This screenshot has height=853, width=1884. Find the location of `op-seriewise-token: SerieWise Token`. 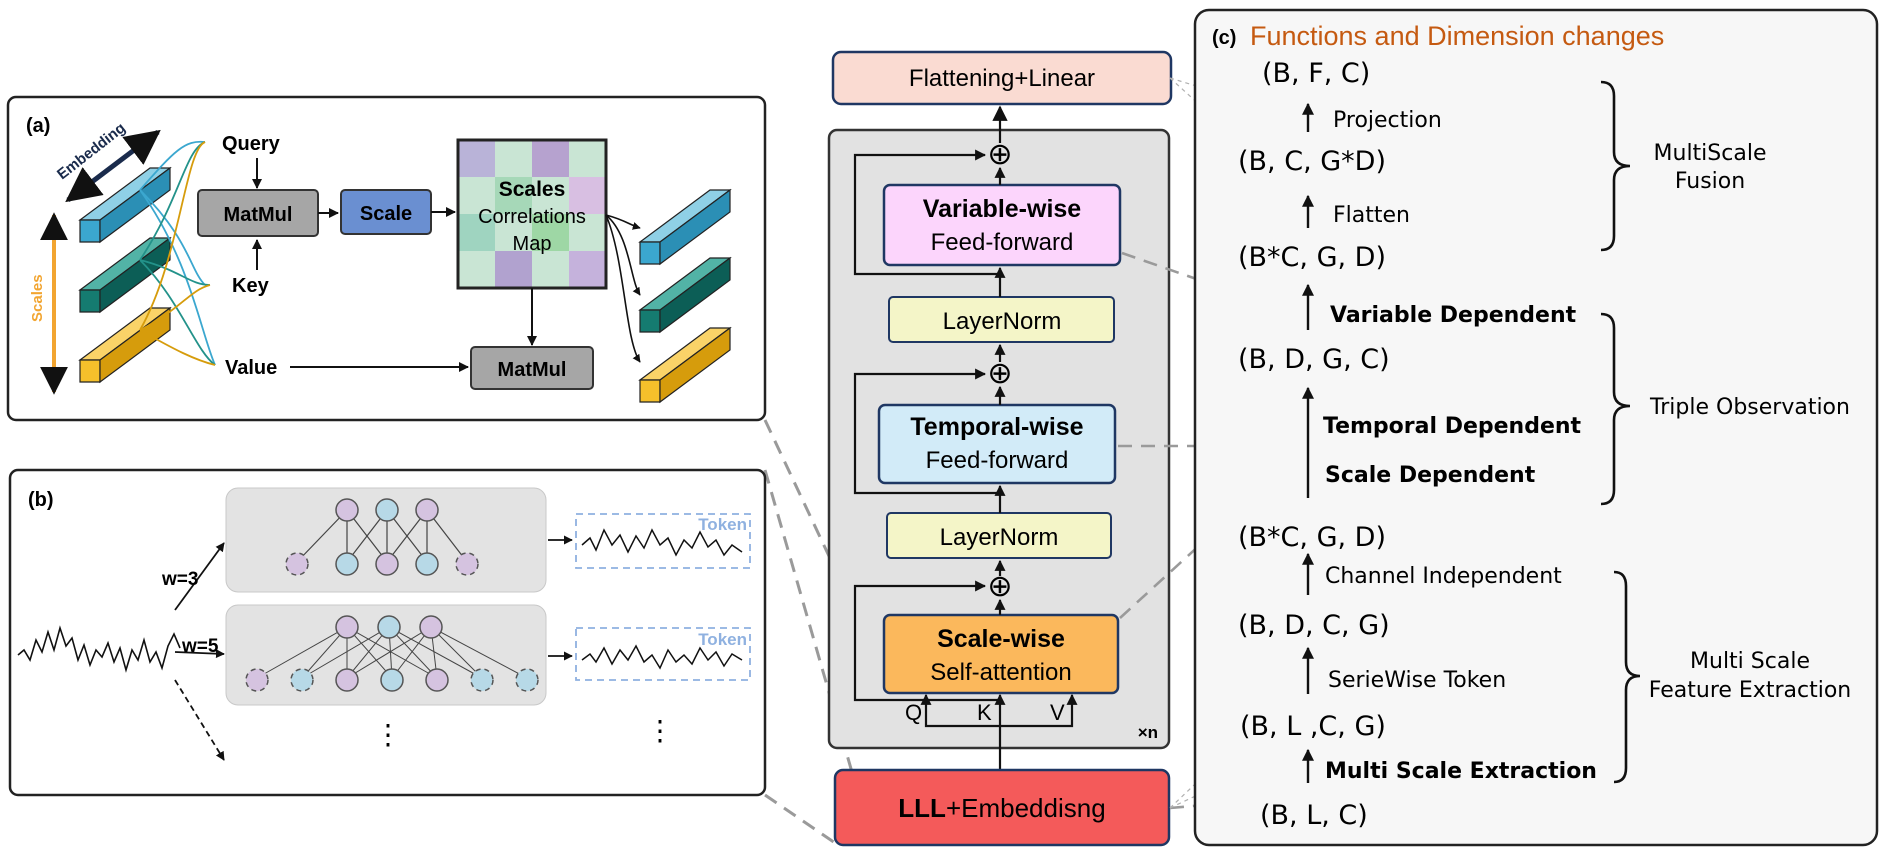

op-seriewise-token: SerieWise Token is located at coordinates (1417, 680).